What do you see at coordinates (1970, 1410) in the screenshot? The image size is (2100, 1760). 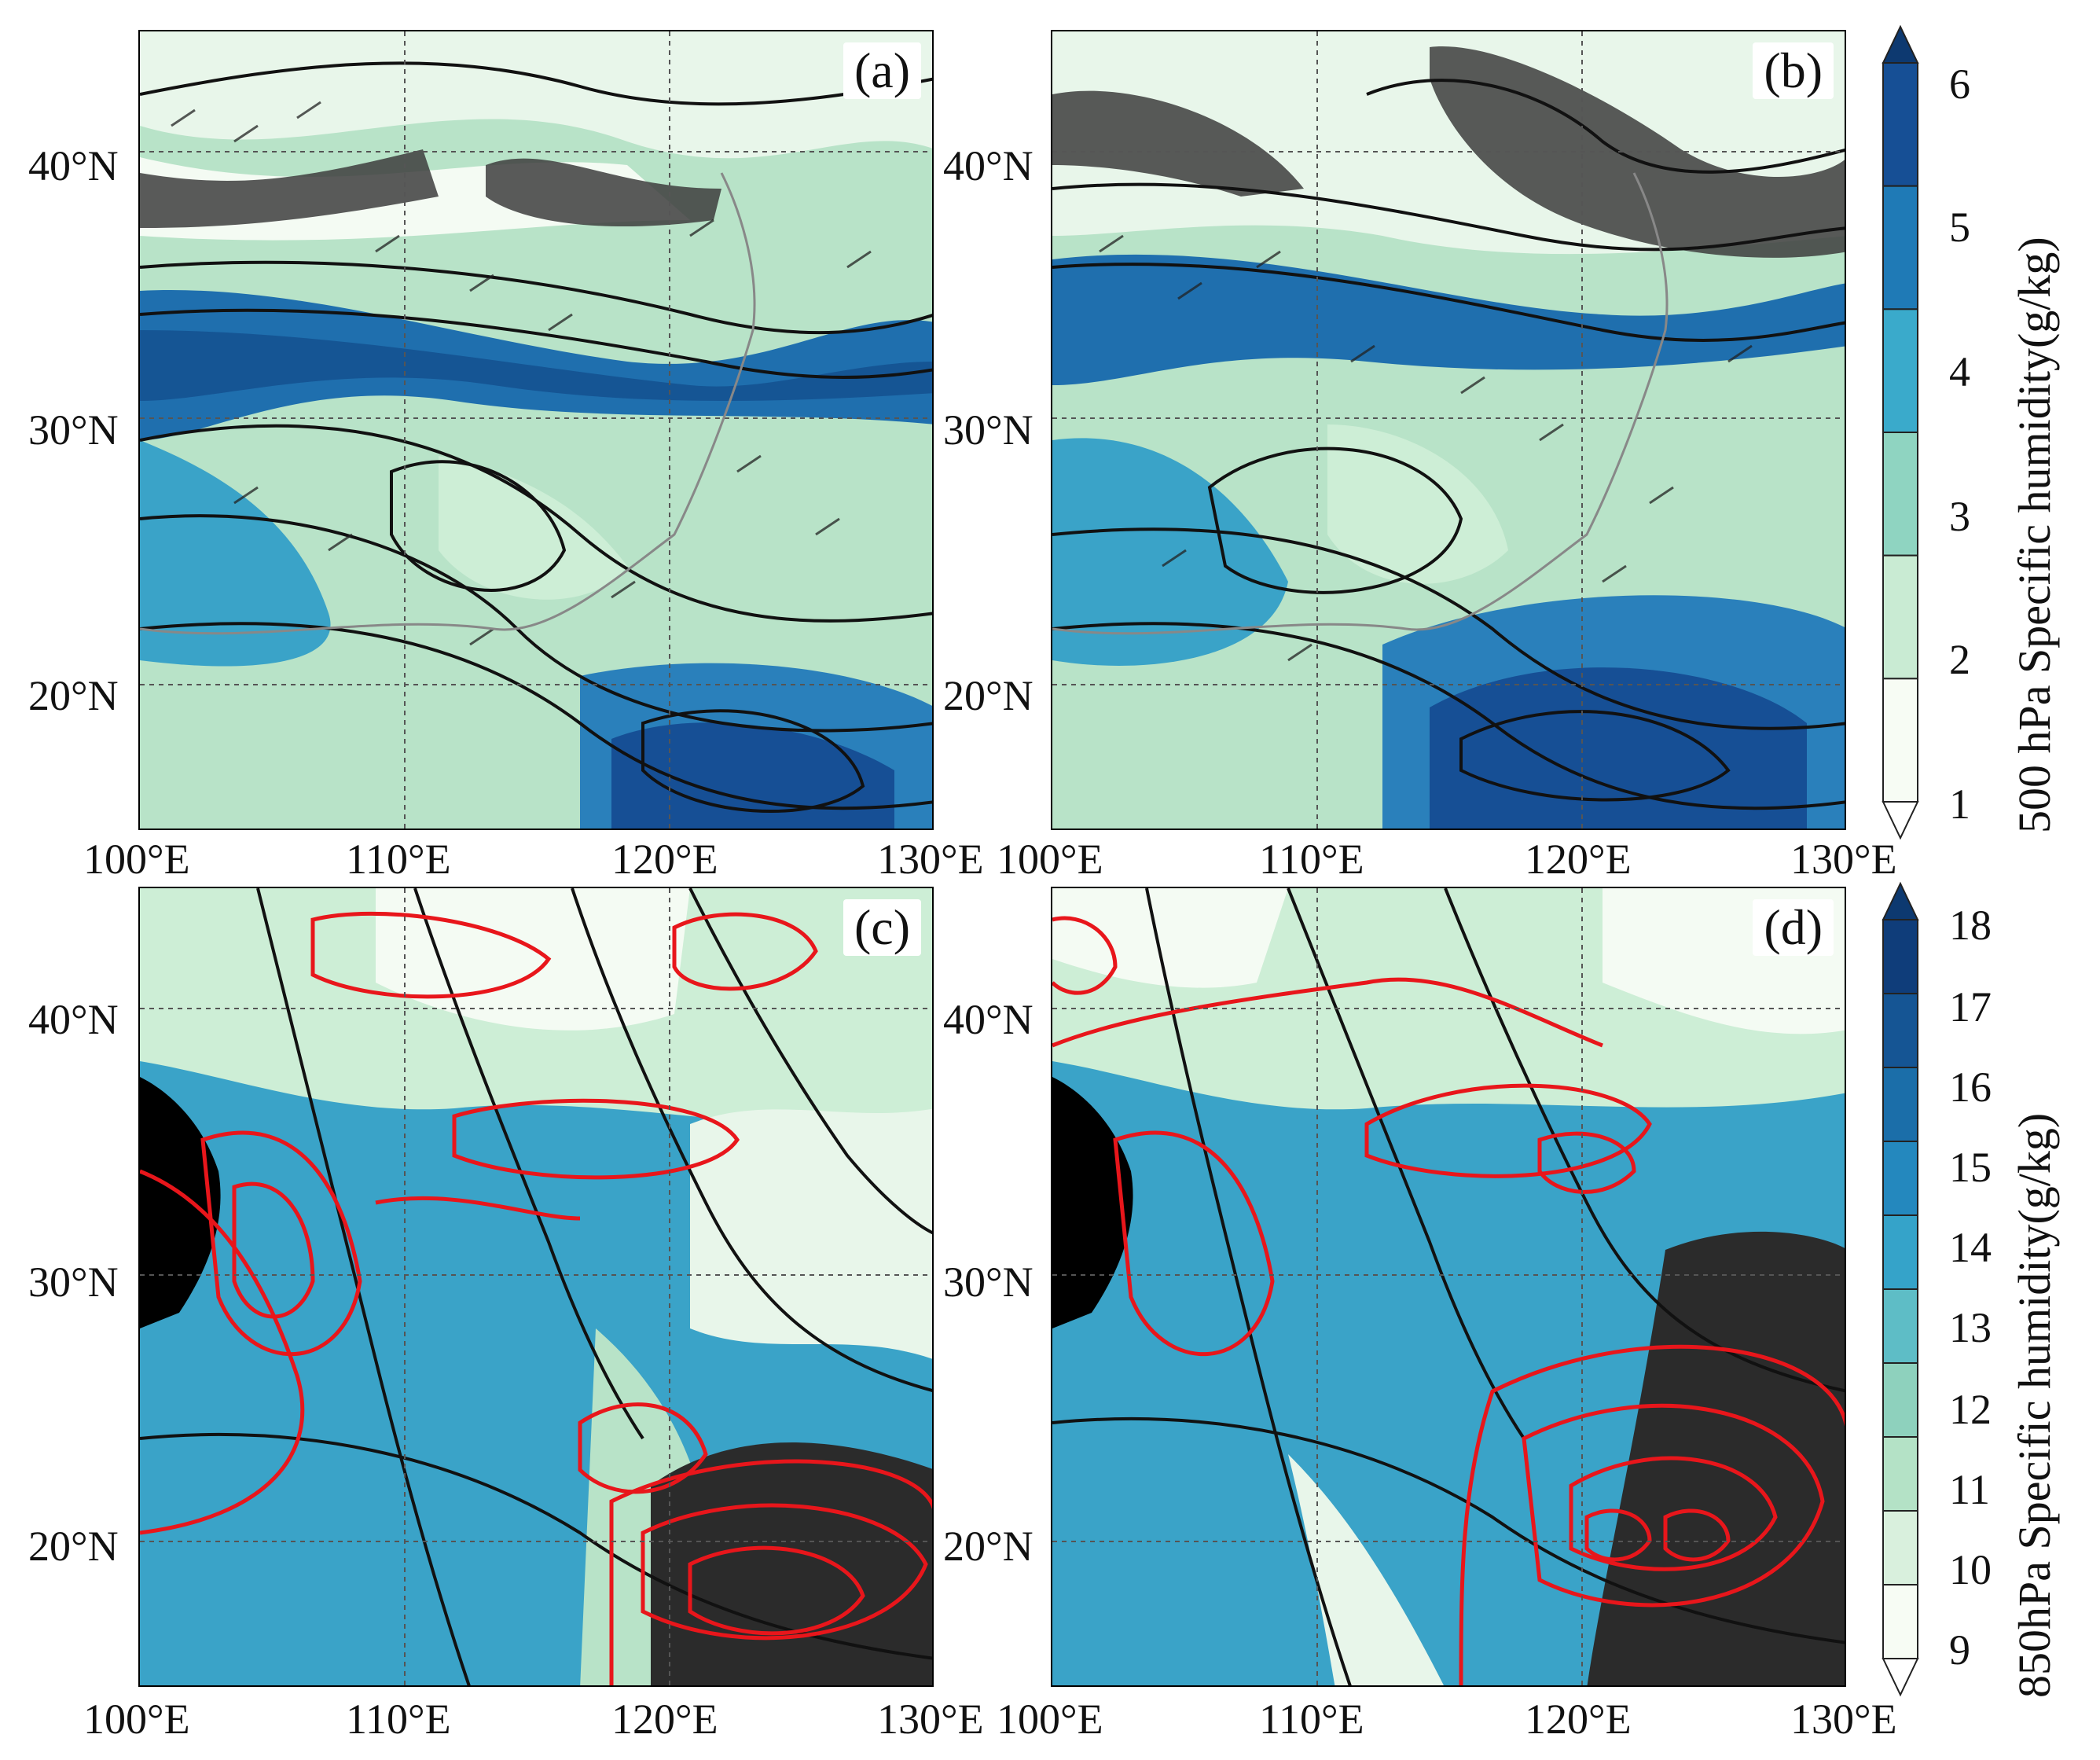 I see `cbar2-tick-12: 12` at bounding box center [1970, 1410].